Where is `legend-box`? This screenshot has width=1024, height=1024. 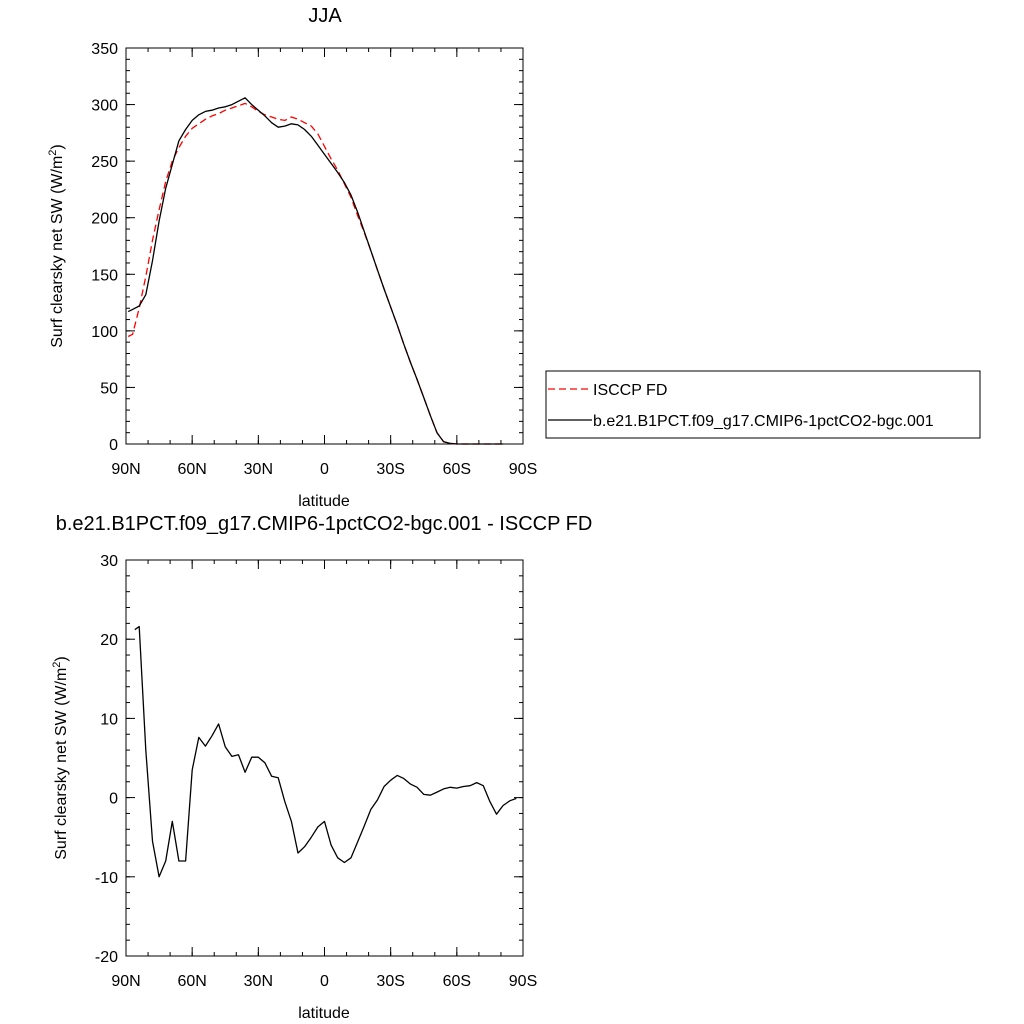 legend-box is located at coordinates (763, 404).